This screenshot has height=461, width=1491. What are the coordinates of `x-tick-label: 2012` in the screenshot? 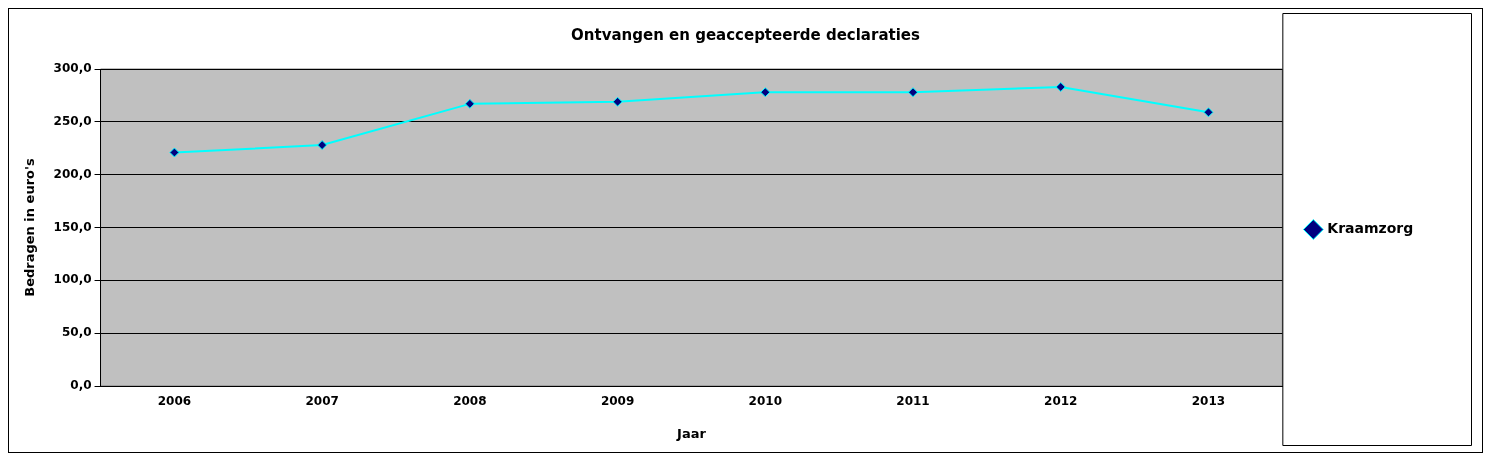 It's located at (1061, 401).